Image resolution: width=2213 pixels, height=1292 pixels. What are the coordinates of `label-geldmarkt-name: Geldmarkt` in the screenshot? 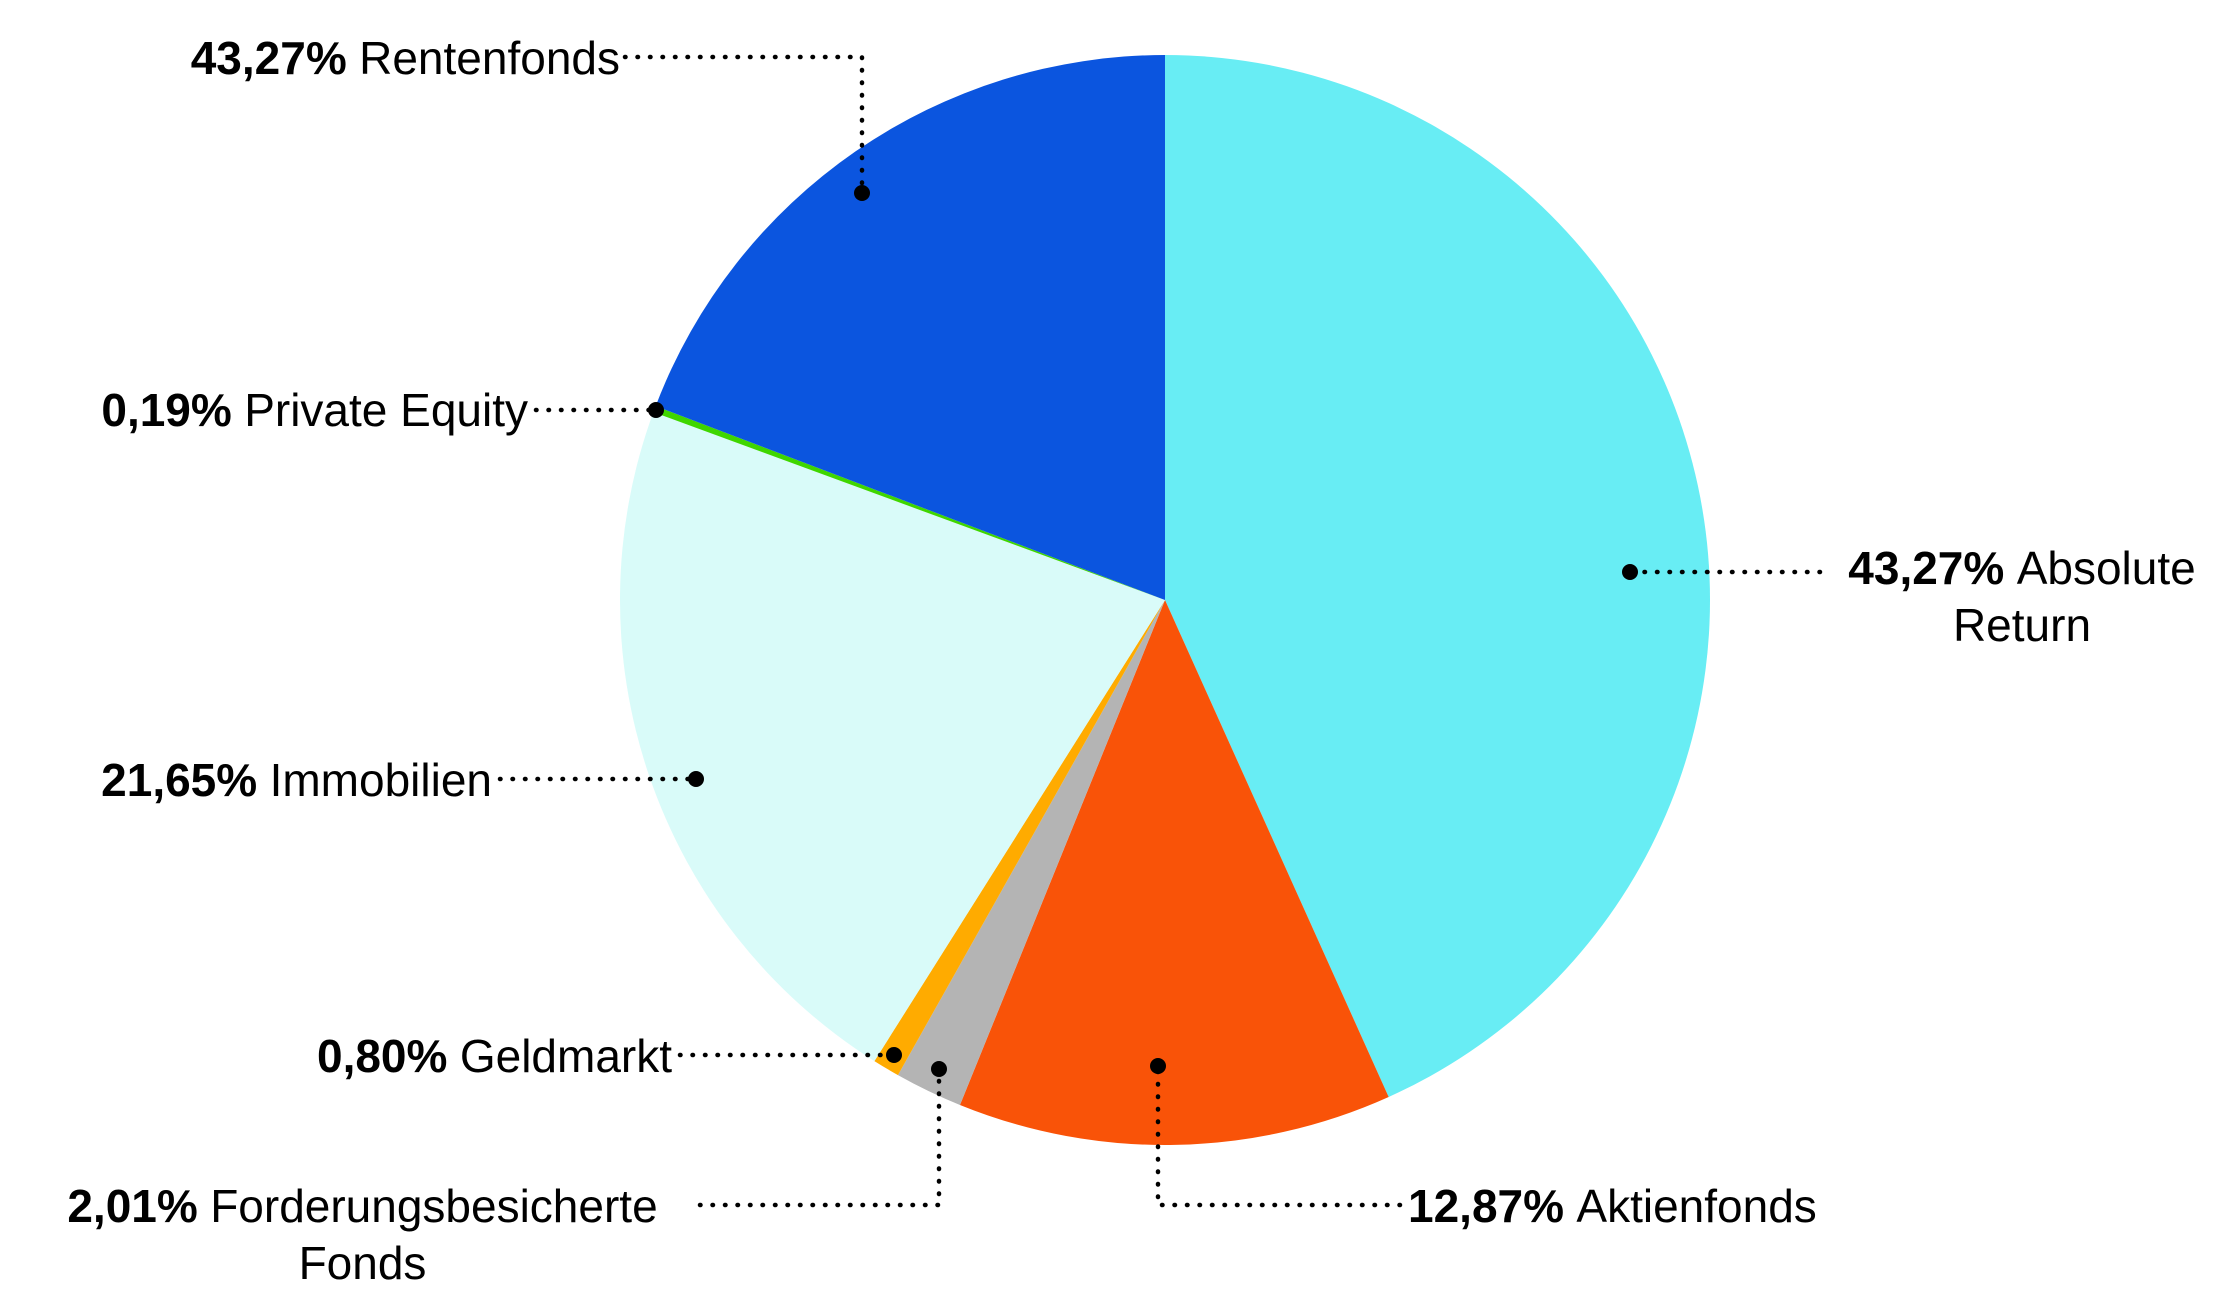 It's located at (565, 1056).